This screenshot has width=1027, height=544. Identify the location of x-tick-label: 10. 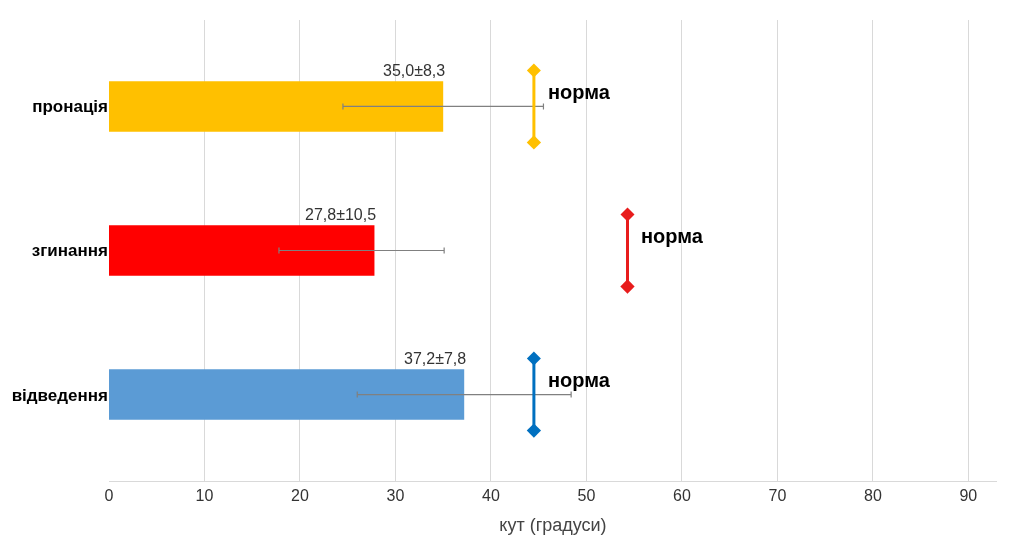
(204, 496).